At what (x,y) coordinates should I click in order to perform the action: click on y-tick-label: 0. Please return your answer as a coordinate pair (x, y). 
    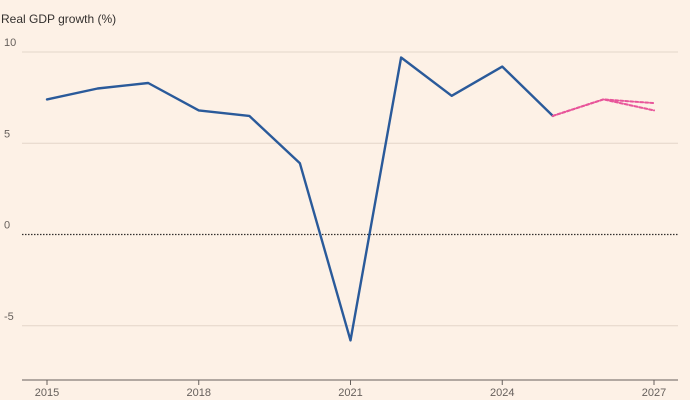
    Looking at the image, I should click on (7, 226).